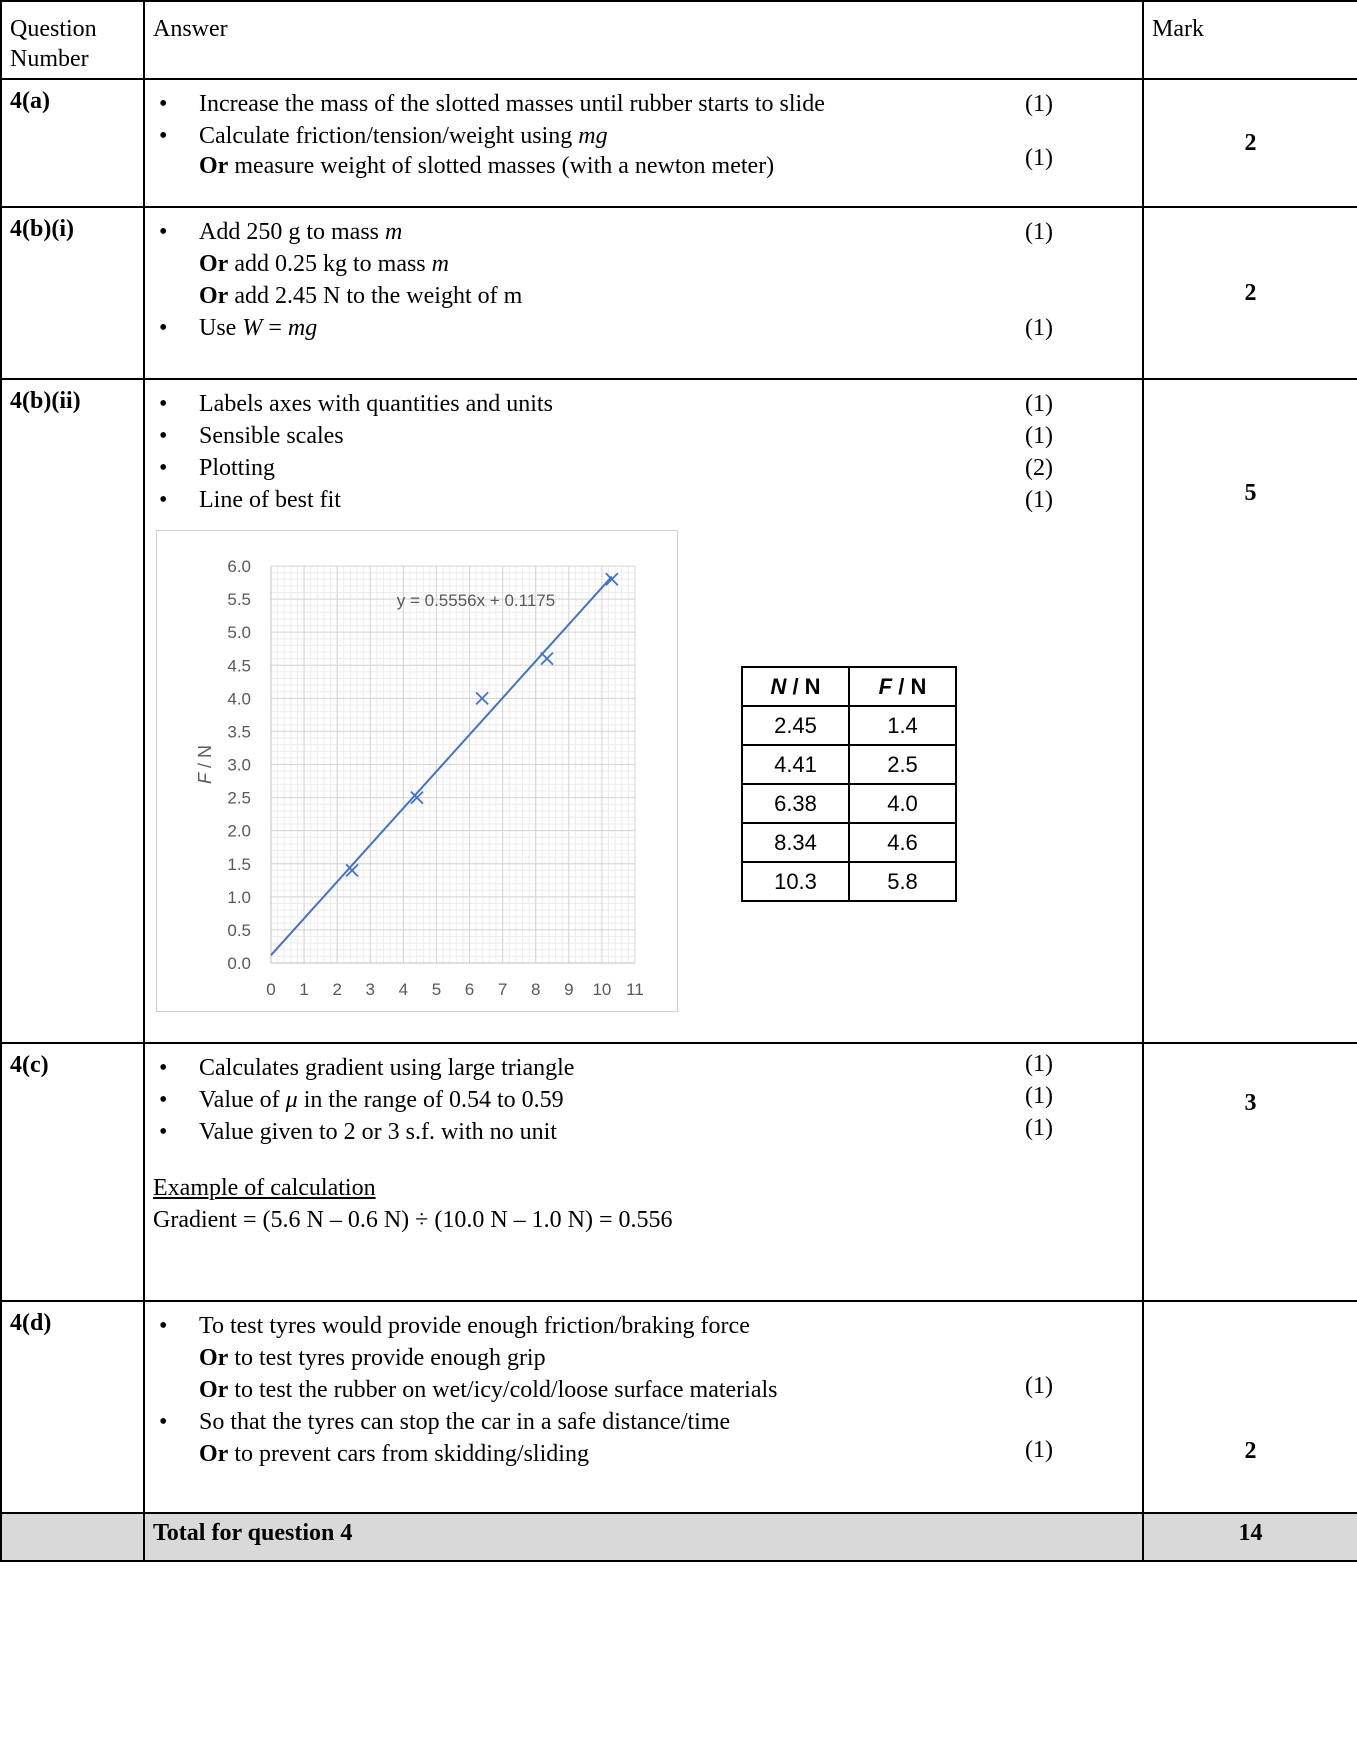 Image resolution: width=1357 pixels, height=1748 pixels. Describe the element at coordinates (1039, 468) in the screenshot. I see `point-mark: (2)` at that location.